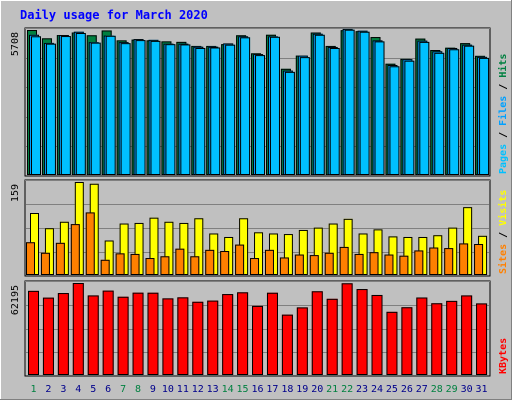  I want to click on bar-sites-day-30-outline, so click(464, 259).